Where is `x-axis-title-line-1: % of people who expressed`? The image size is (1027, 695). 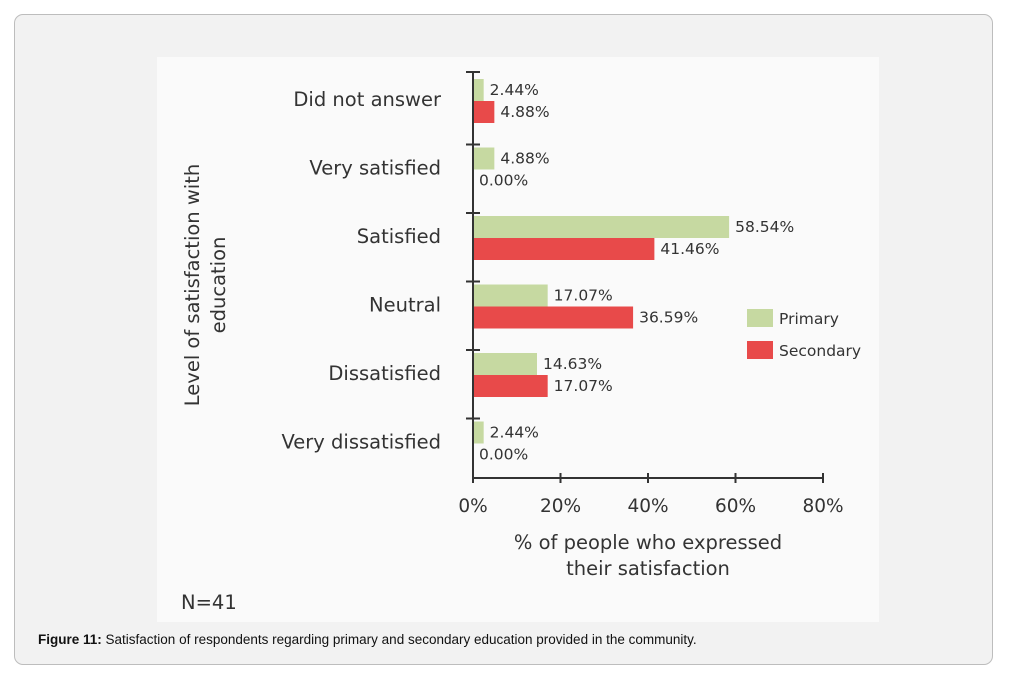
x-axis-title-line-1: % of people who expressed is located at coordinates (648, 542).